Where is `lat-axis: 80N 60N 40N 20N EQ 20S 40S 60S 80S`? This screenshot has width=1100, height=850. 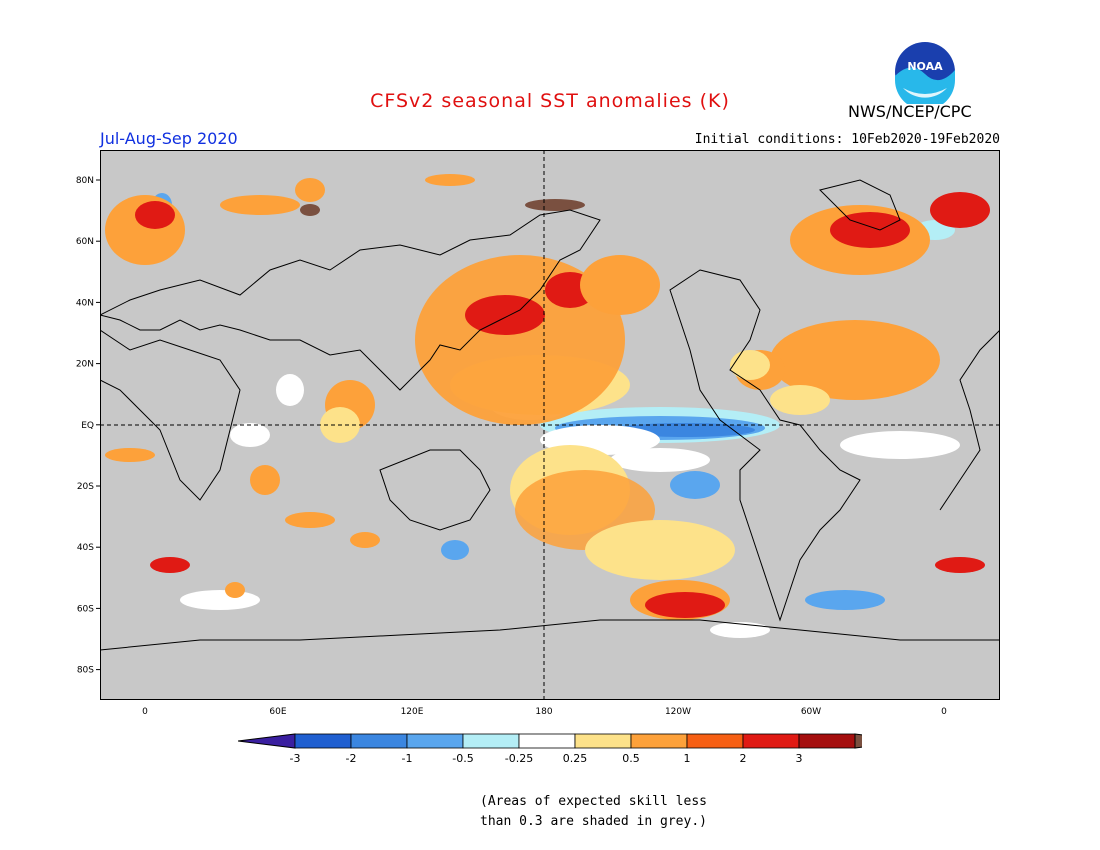
lat-axis: 80N 60N 40N 20N EQ 20S 40S 60S 80S is located at coordinates (88, 426).